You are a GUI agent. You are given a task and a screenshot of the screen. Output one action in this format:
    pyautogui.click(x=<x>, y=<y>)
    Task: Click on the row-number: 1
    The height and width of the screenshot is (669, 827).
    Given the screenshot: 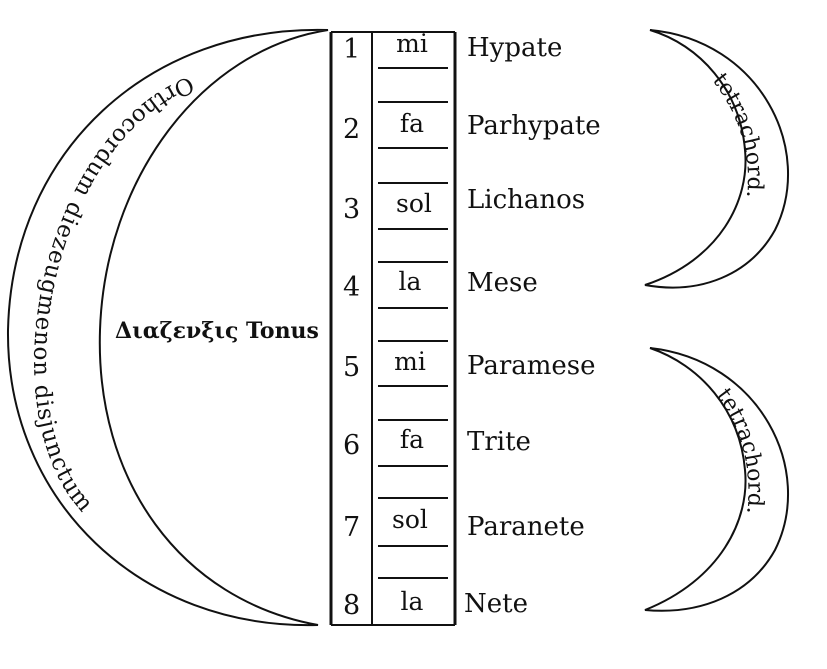 What is the action you would take?
    pyautogui.click(x=351, y=49)
    